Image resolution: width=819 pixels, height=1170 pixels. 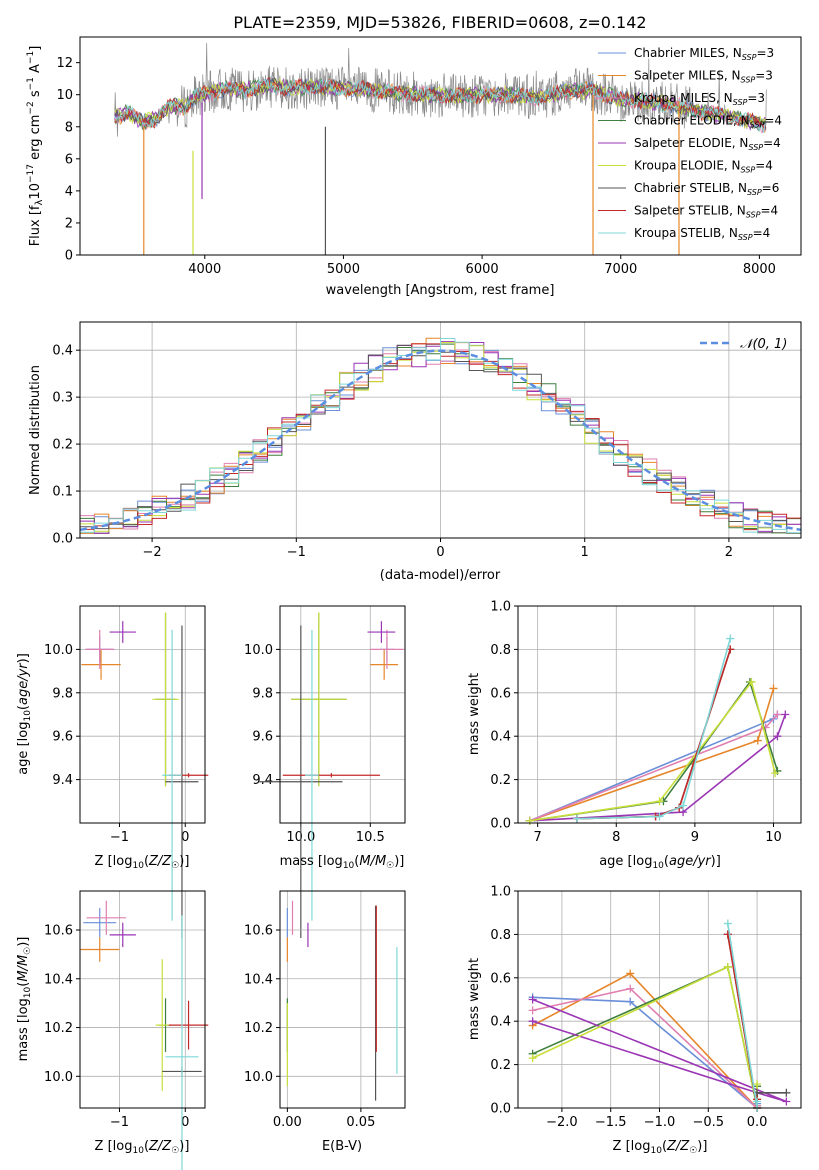 What do you see at coordinates (64, 63) in the screenshot?
I see `spectrum-y-tick-label: 12` at bounding box center [64, 63].